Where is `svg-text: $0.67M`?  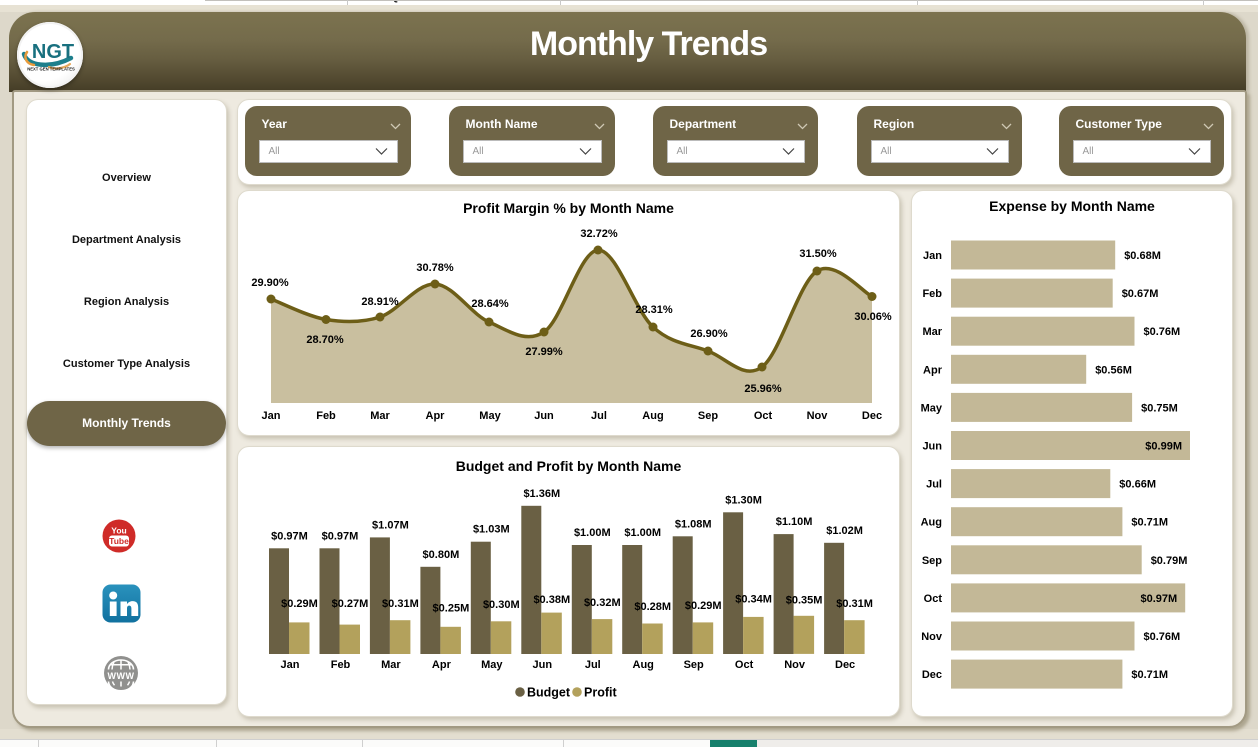
svg-text: $0.67M is located at coordinates (1140, 294).